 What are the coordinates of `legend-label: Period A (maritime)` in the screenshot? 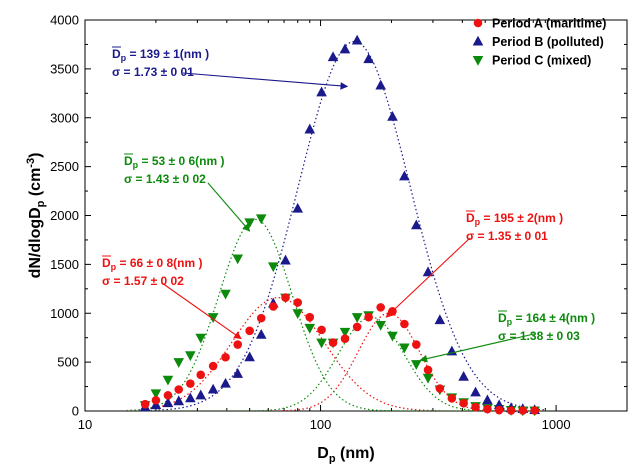 It's located at (549, 24).